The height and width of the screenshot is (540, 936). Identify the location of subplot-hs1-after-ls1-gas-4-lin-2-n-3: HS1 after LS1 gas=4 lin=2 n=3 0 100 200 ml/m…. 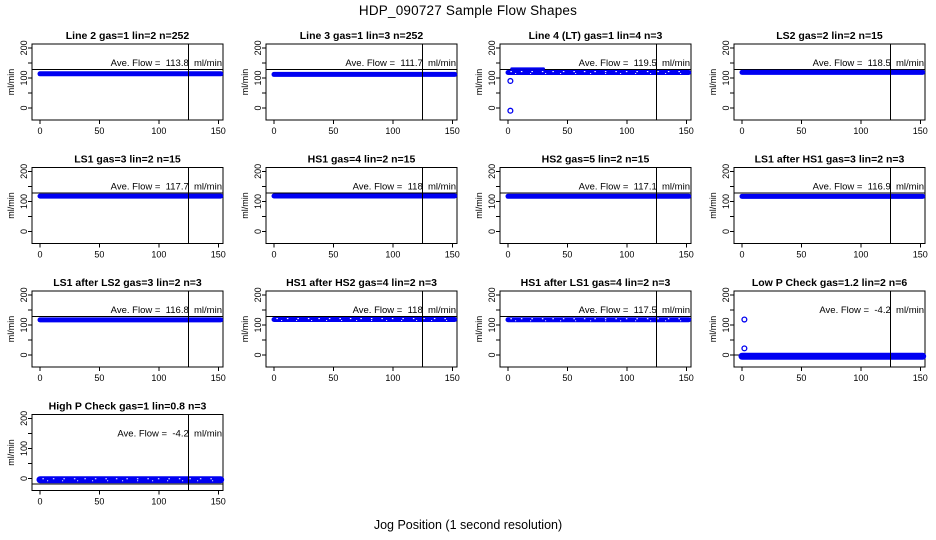
(584, 330).